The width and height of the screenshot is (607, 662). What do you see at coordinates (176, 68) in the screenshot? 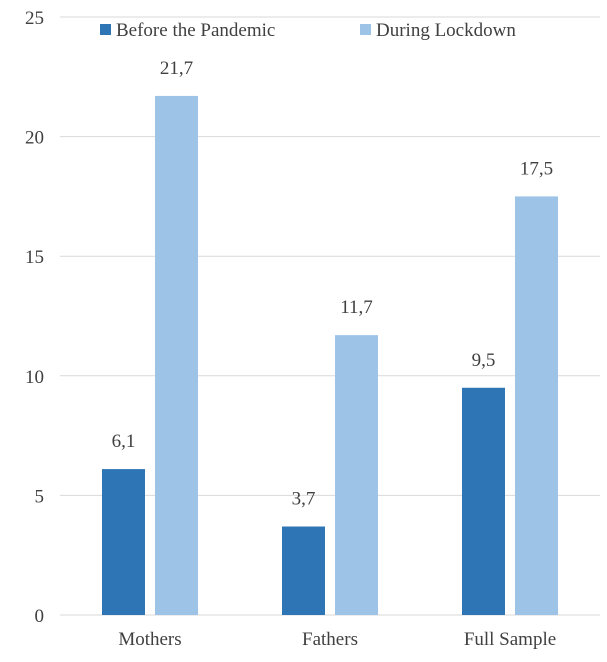
I see `data-label: 21,7` at bounding box center [176, 68].